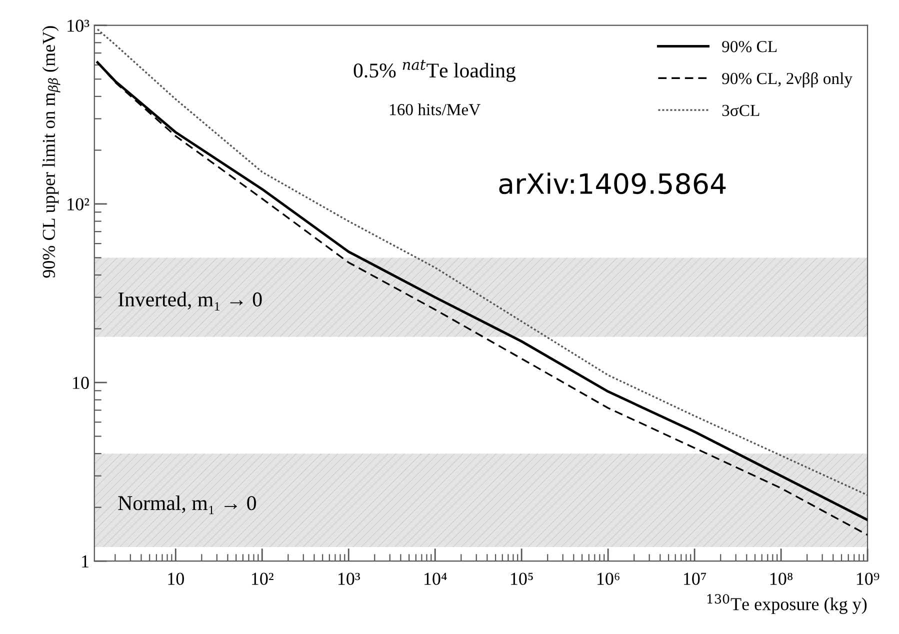 The image size is (899, 634). I want to click on x-tick-label: 10⁹, so click(868, 578).